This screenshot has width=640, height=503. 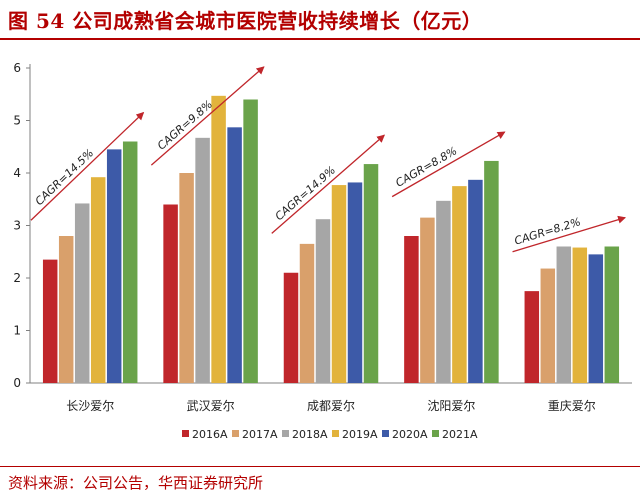 I want to click on legend-label-2020A: 2020A, so click(x=410, y=434).